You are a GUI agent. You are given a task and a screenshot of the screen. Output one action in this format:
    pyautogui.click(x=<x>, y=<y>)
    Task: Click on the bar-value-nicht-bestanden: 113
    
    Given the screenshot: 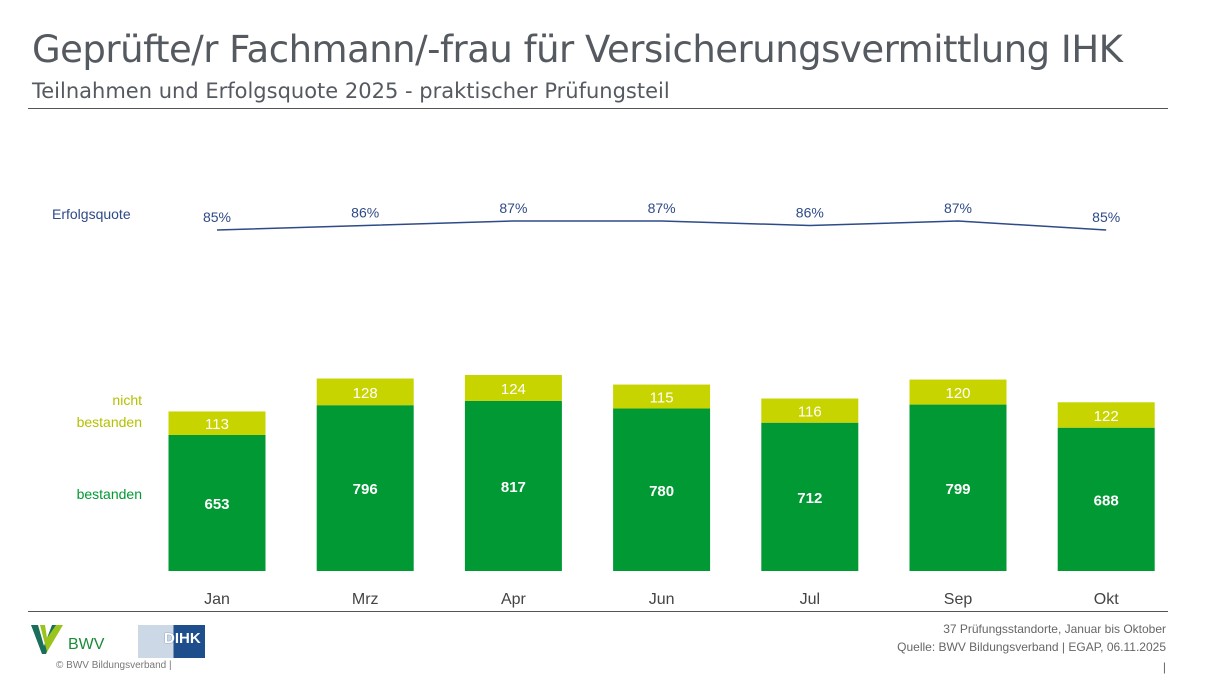 What is the action you would take?
    pyautogui.click(x=217, y=424)
    